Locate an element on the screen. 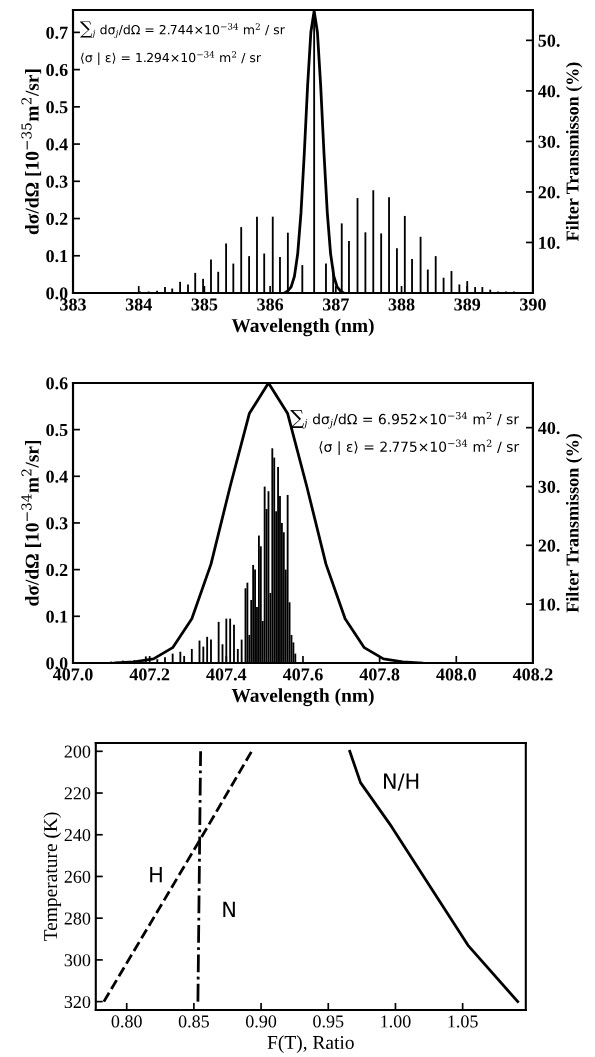 This screenshot has width=595, height=1057. x-tick-label: 388 is located at coordinates (401, 304).